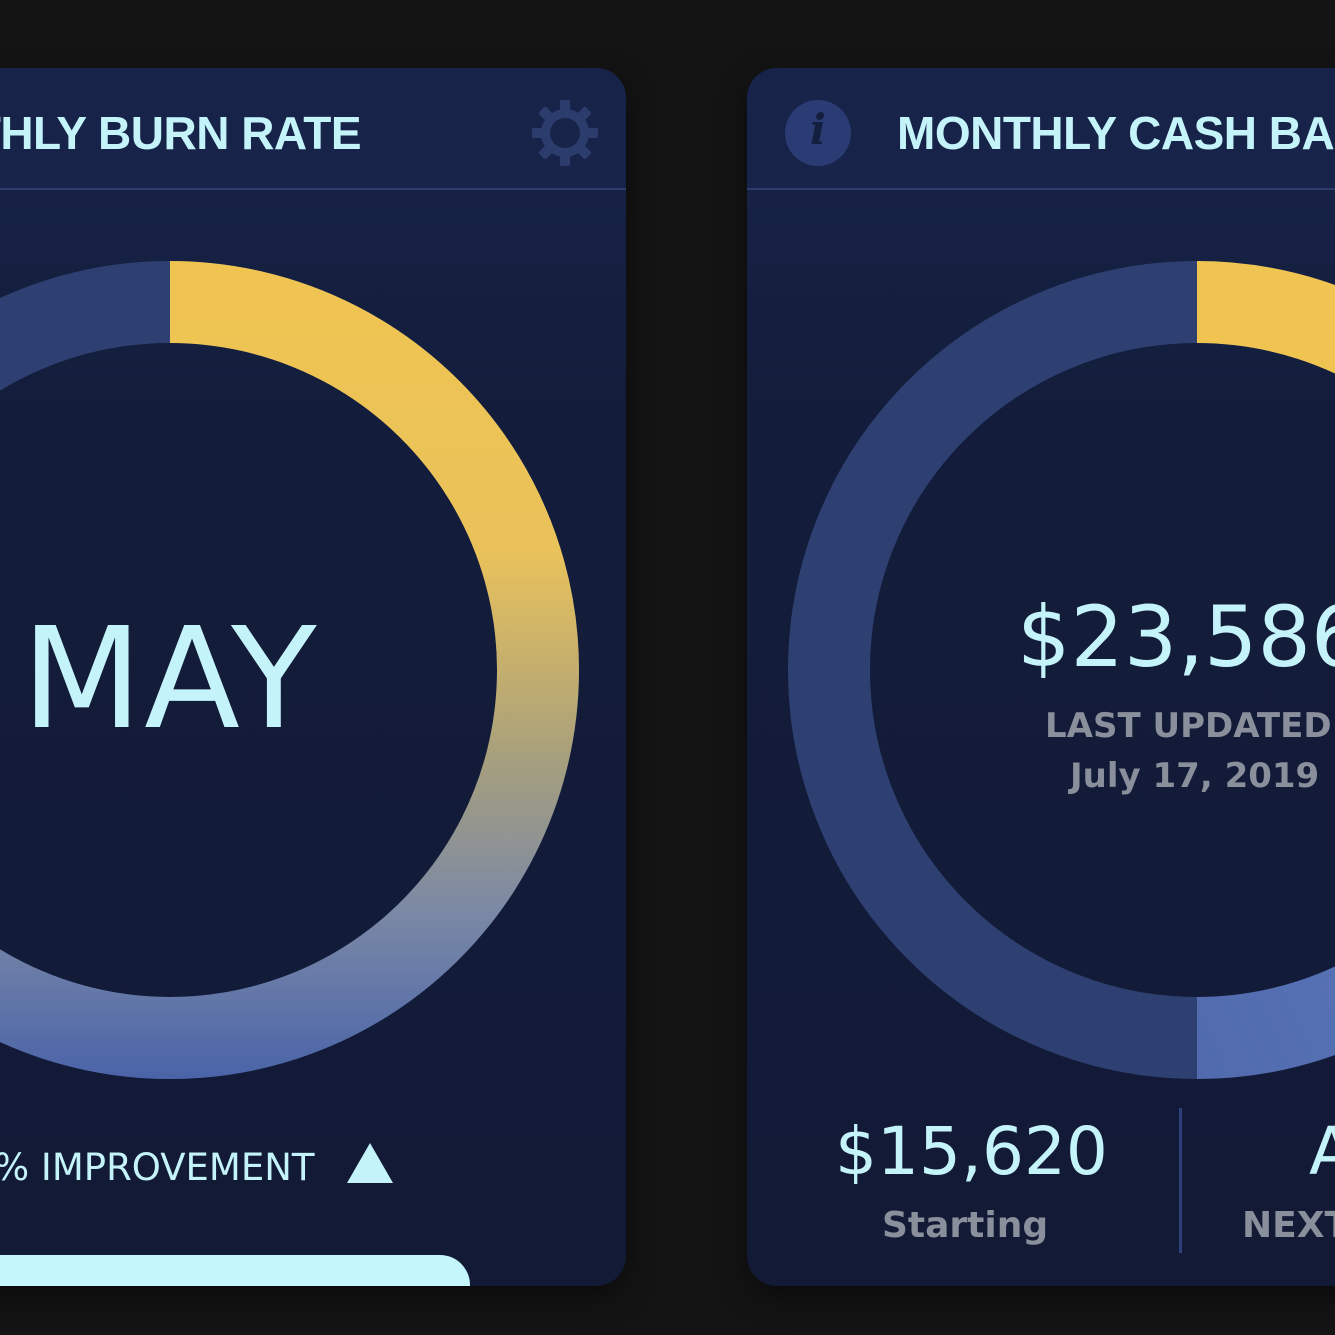 This screenshot has width=1335, height=1335. Describe the element at coordinates (971, 1151) in the screenshot. I see `starting-value: $15,620` at that location.